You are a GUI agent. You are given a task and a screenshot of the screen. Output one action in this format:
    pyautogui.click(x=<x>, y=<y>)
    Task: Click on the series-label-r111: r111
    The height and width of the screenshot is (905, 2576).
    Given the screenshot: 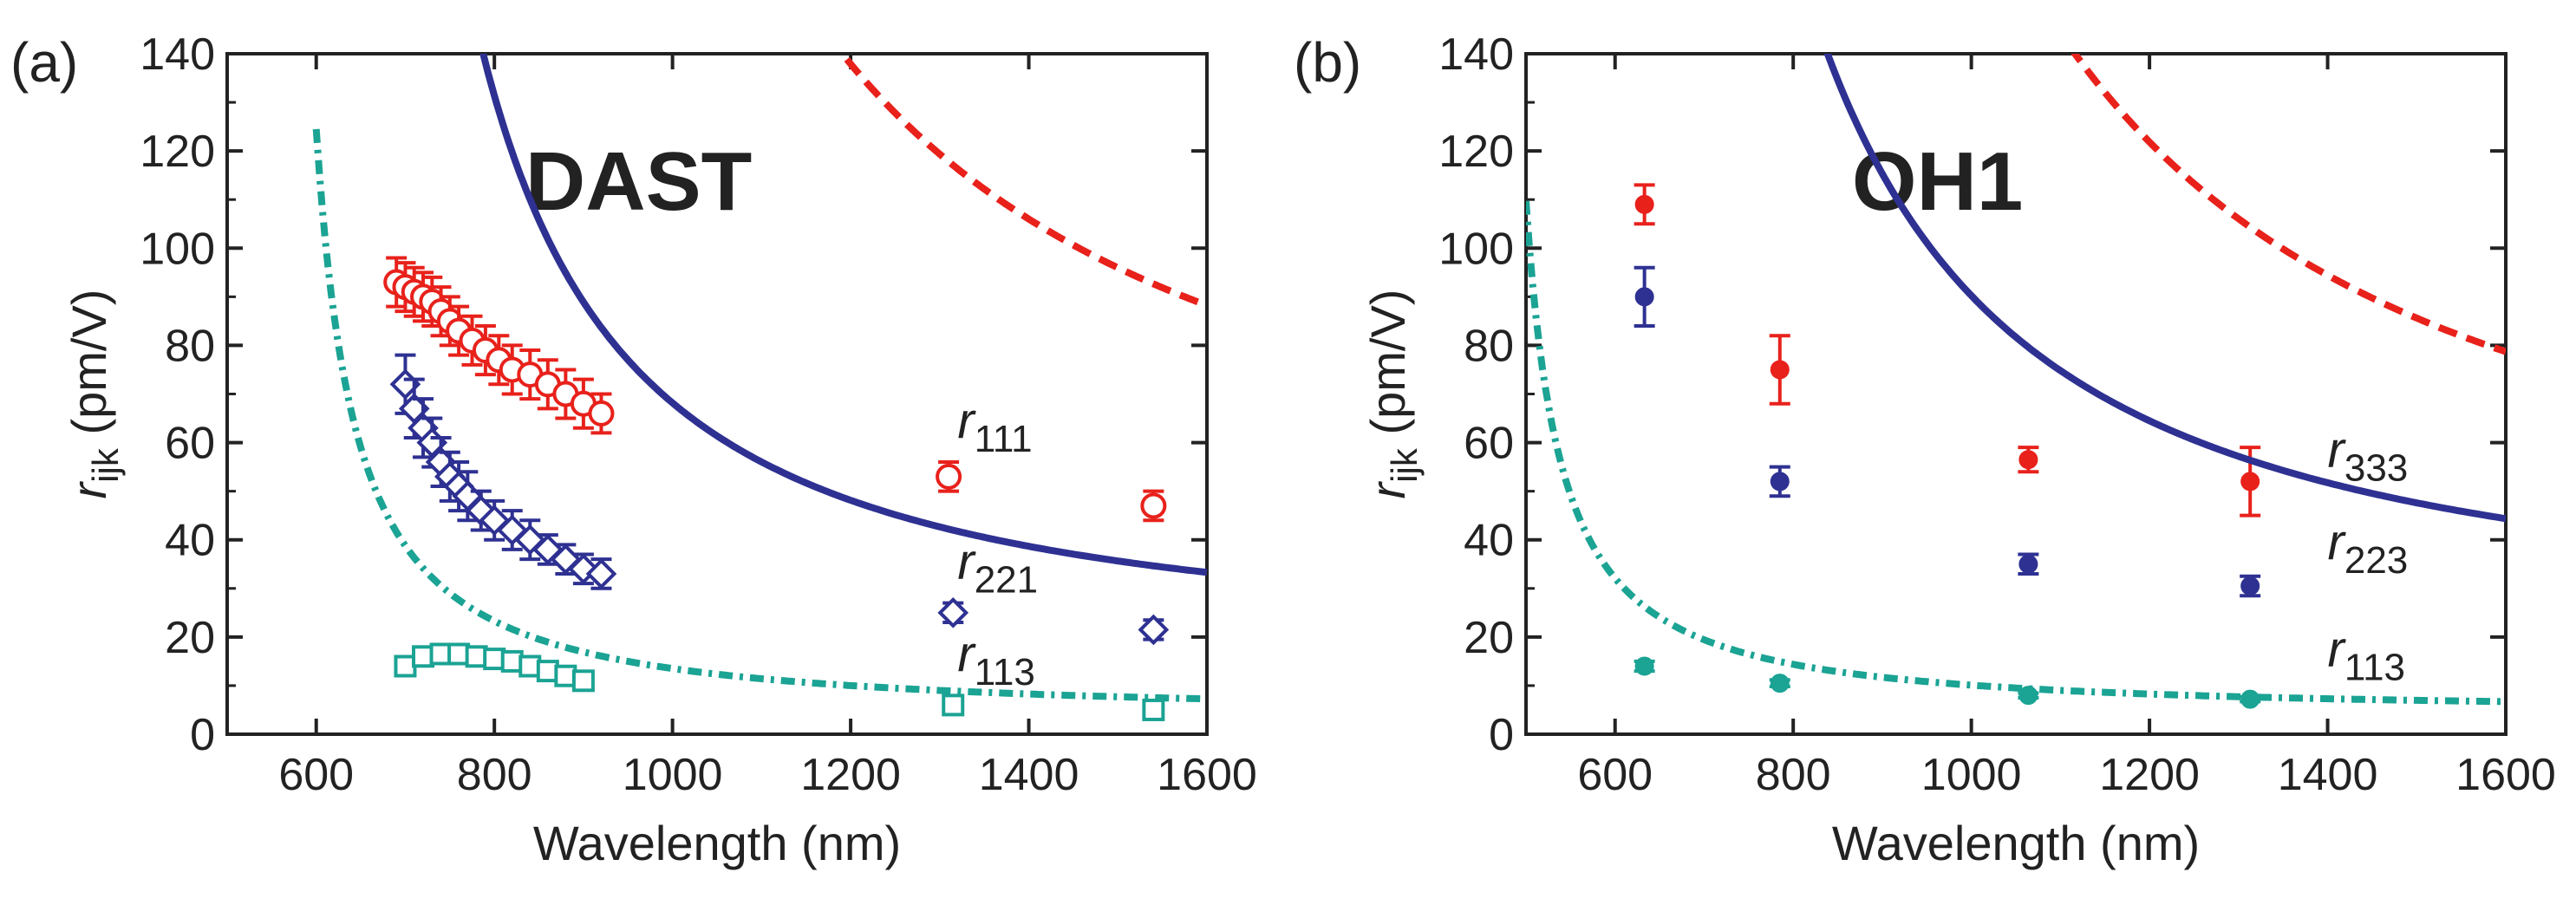 What is the action you would take?
    pyautogui.click(x=995, y=426)
    